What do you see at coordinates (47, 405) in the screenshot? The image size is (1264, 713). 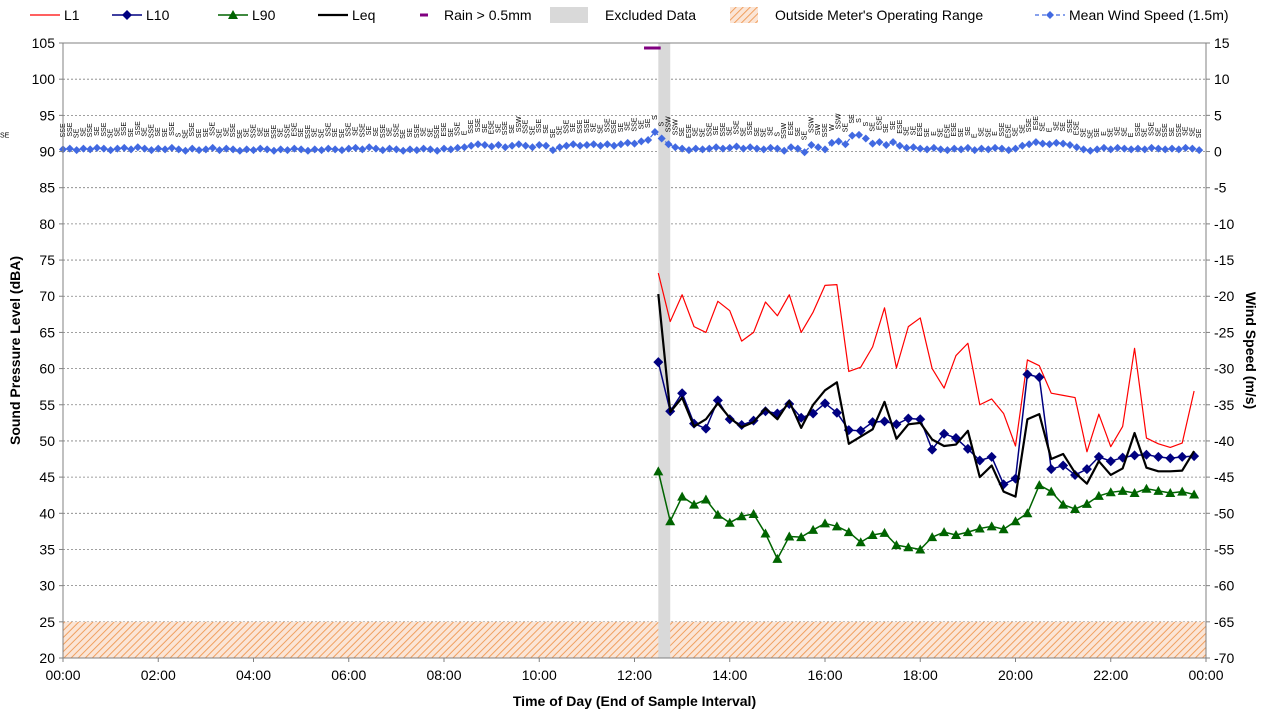 I see `y-tick-label: 55` at bounding box center [47, 405].